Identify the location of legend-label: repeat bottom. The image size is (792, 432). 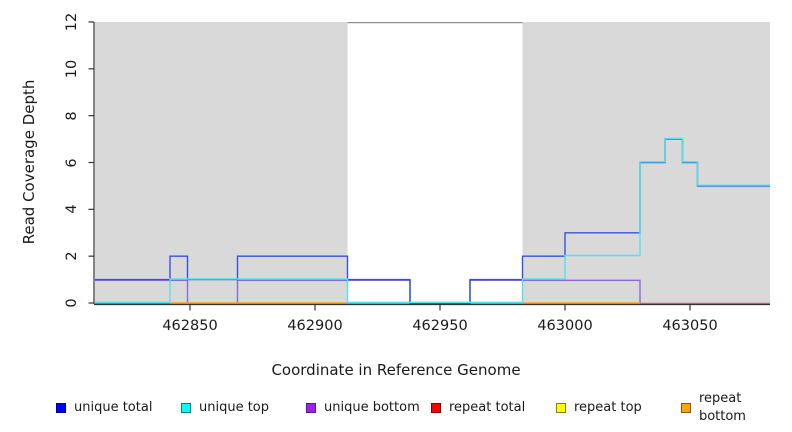
(722, 407).